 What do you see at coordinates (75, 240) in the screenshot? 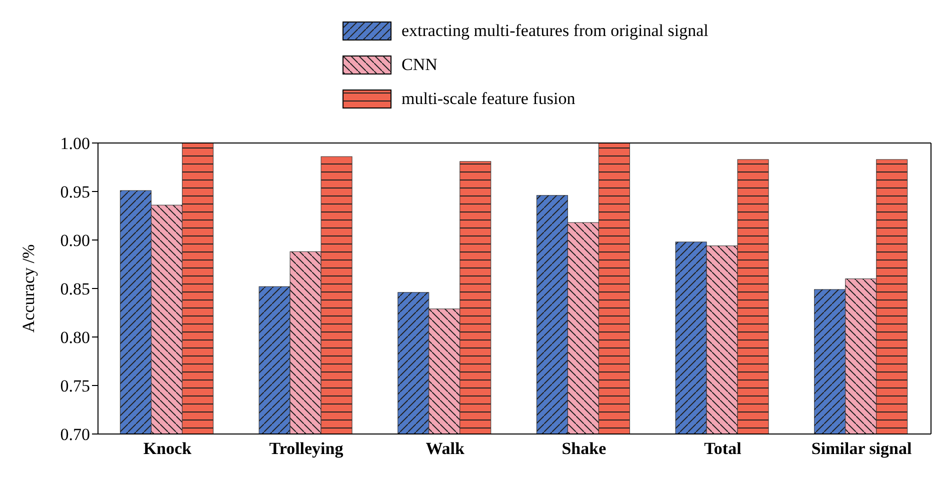
I see `y-tick-label: 0.90` at bounding box center [75, 240].